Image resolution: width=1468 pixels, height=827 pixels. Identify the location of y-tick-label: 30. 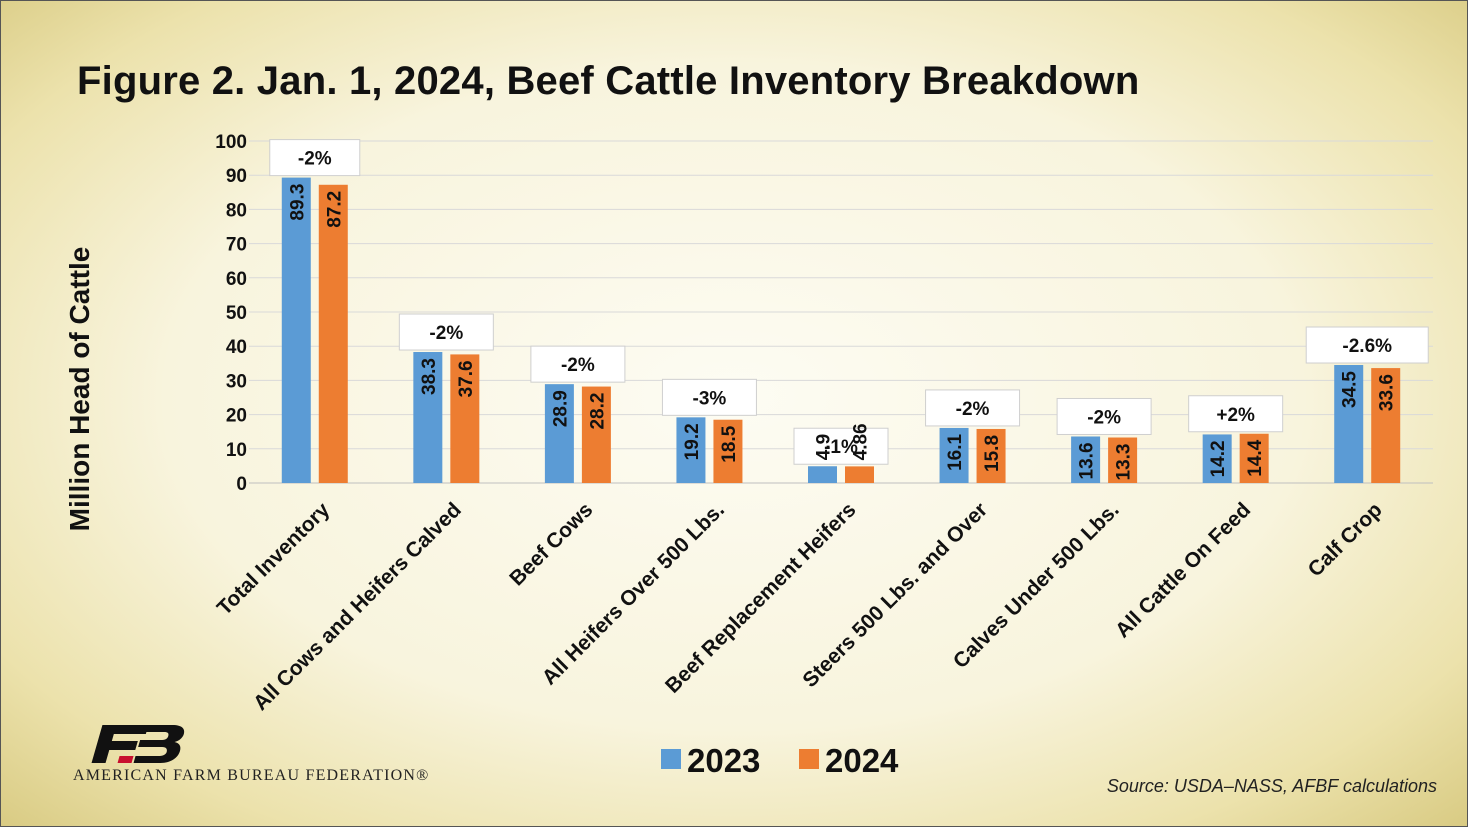
(236, 381).